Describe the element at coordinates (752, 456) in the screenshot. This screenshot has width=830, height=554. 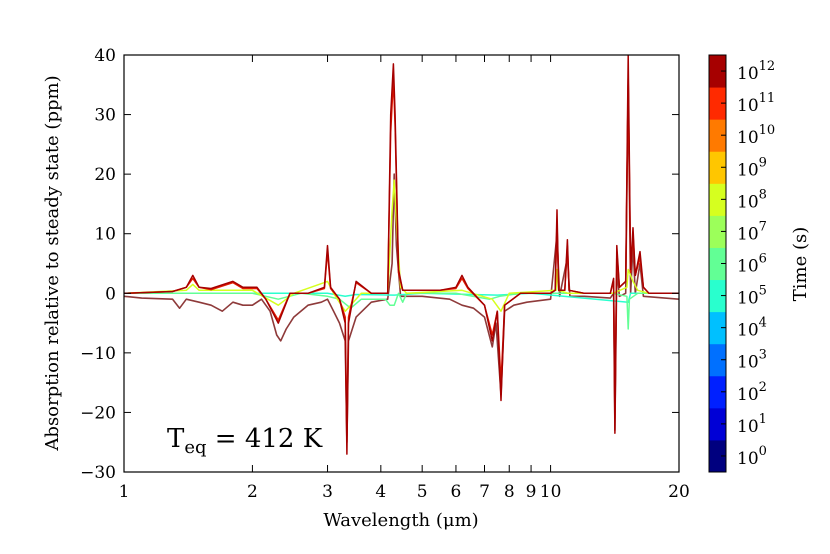
I see `colorbar-tick-label: 10⁰` at that location.